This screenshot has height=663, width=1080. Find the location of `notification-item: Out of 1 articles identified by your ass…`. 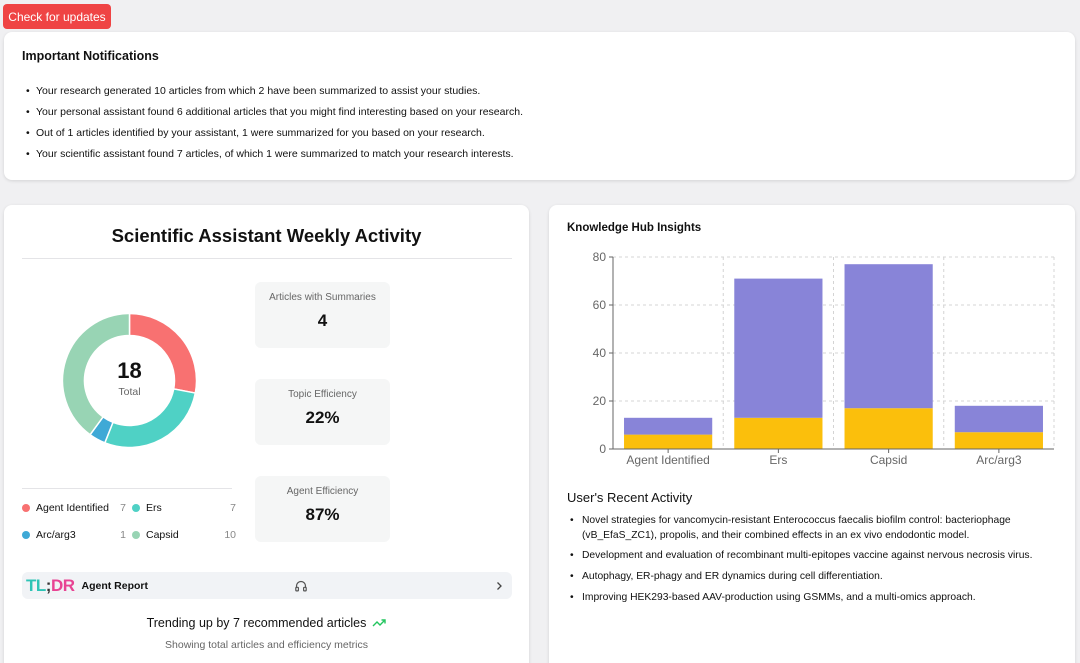

notification-item: Out of 1 articles identified by your ass… is located at coordinates (539, 133).